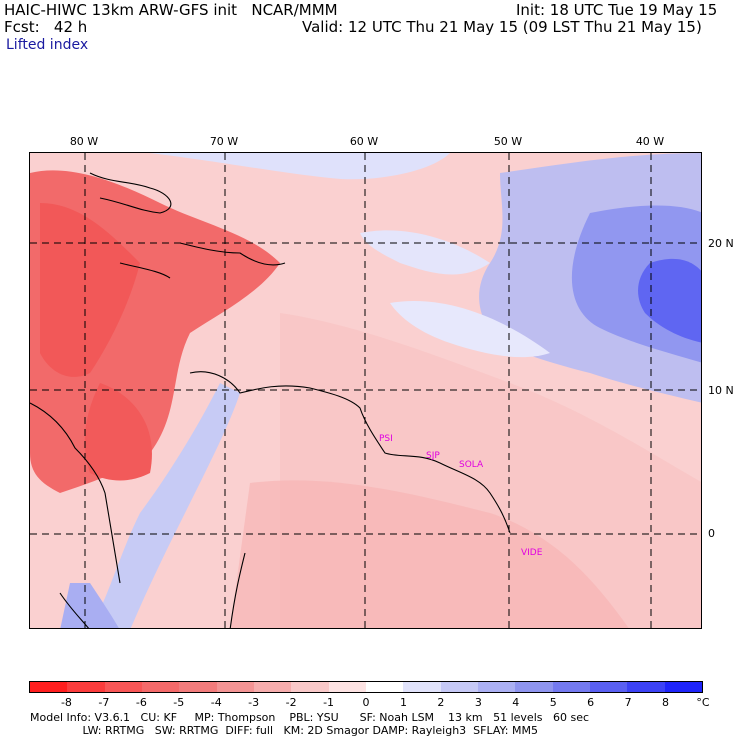 This screenshot has width=740, height=740. I want to click on city-label-psi: PSI, so click(386, 439).